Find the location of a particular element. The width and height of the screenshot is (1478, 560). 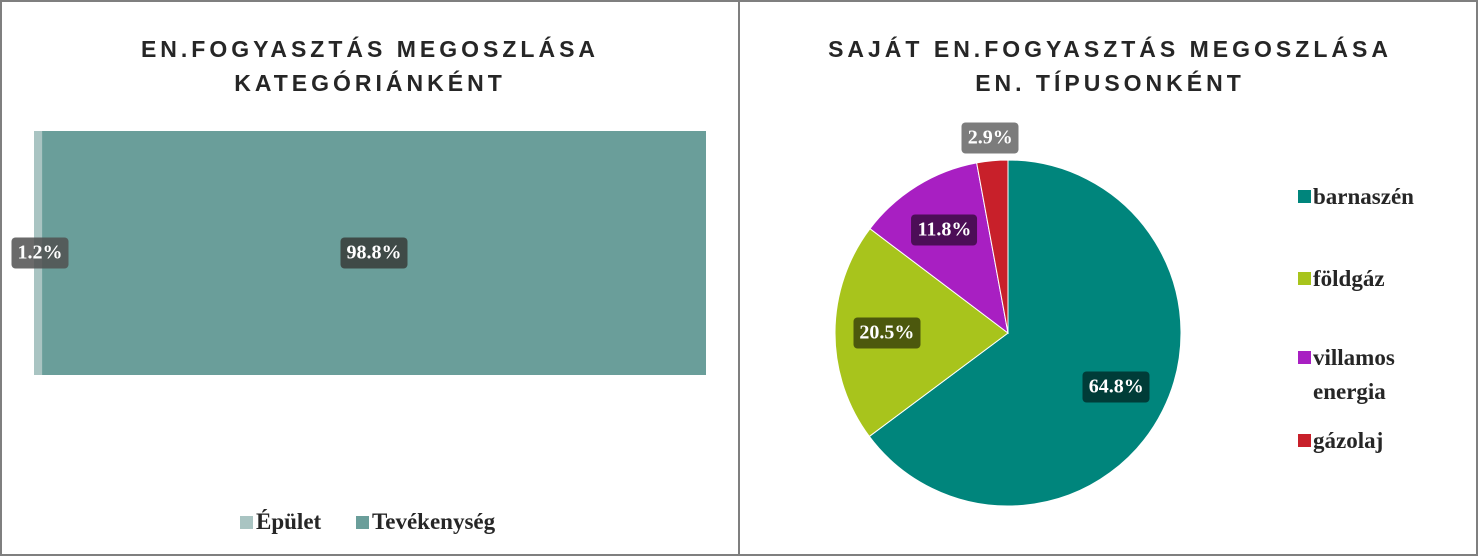

legend-label: gázolaj is located at coordinates (1348, 440).